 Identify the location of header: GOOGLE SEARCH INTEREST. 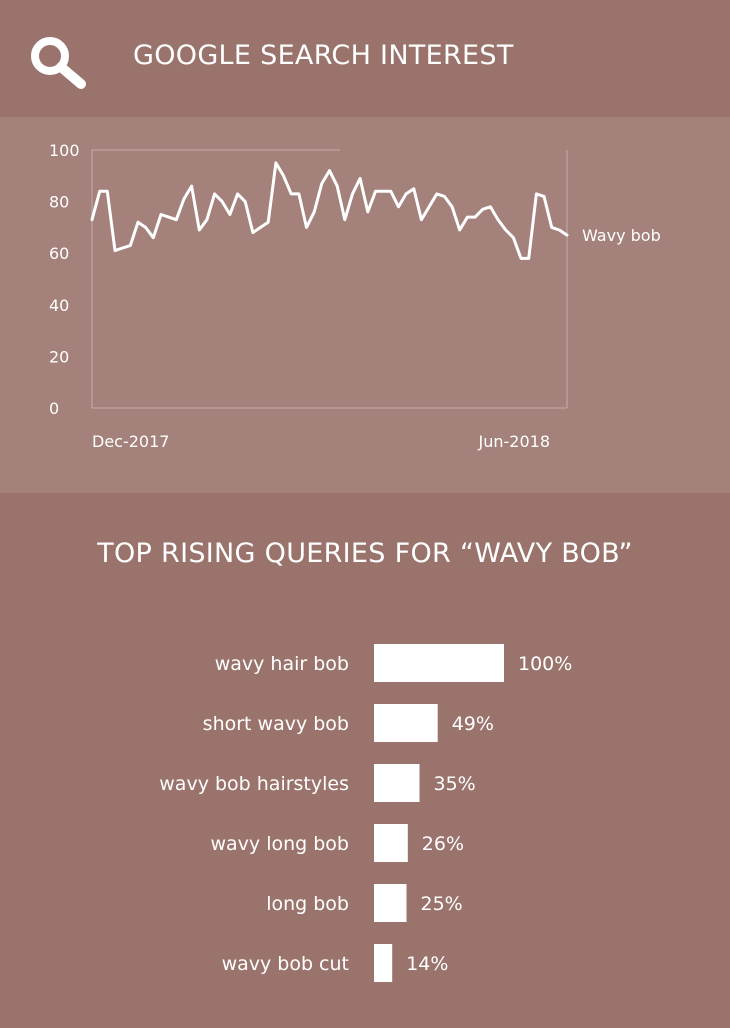
(365, 58).